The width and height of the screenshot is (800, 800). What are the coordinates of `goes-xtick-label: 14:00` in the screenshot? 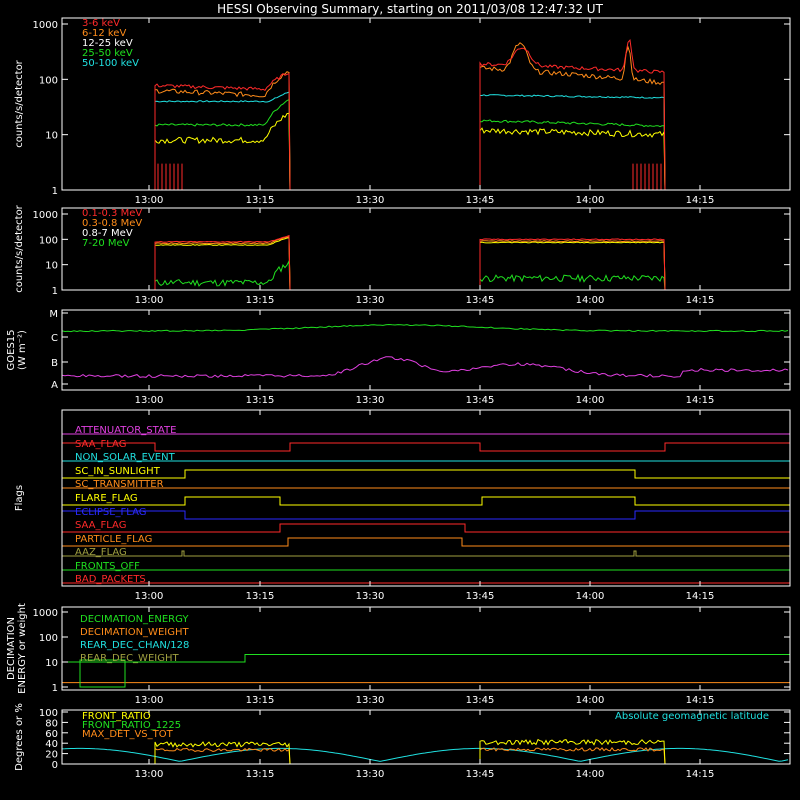 It's located at (590, 400).